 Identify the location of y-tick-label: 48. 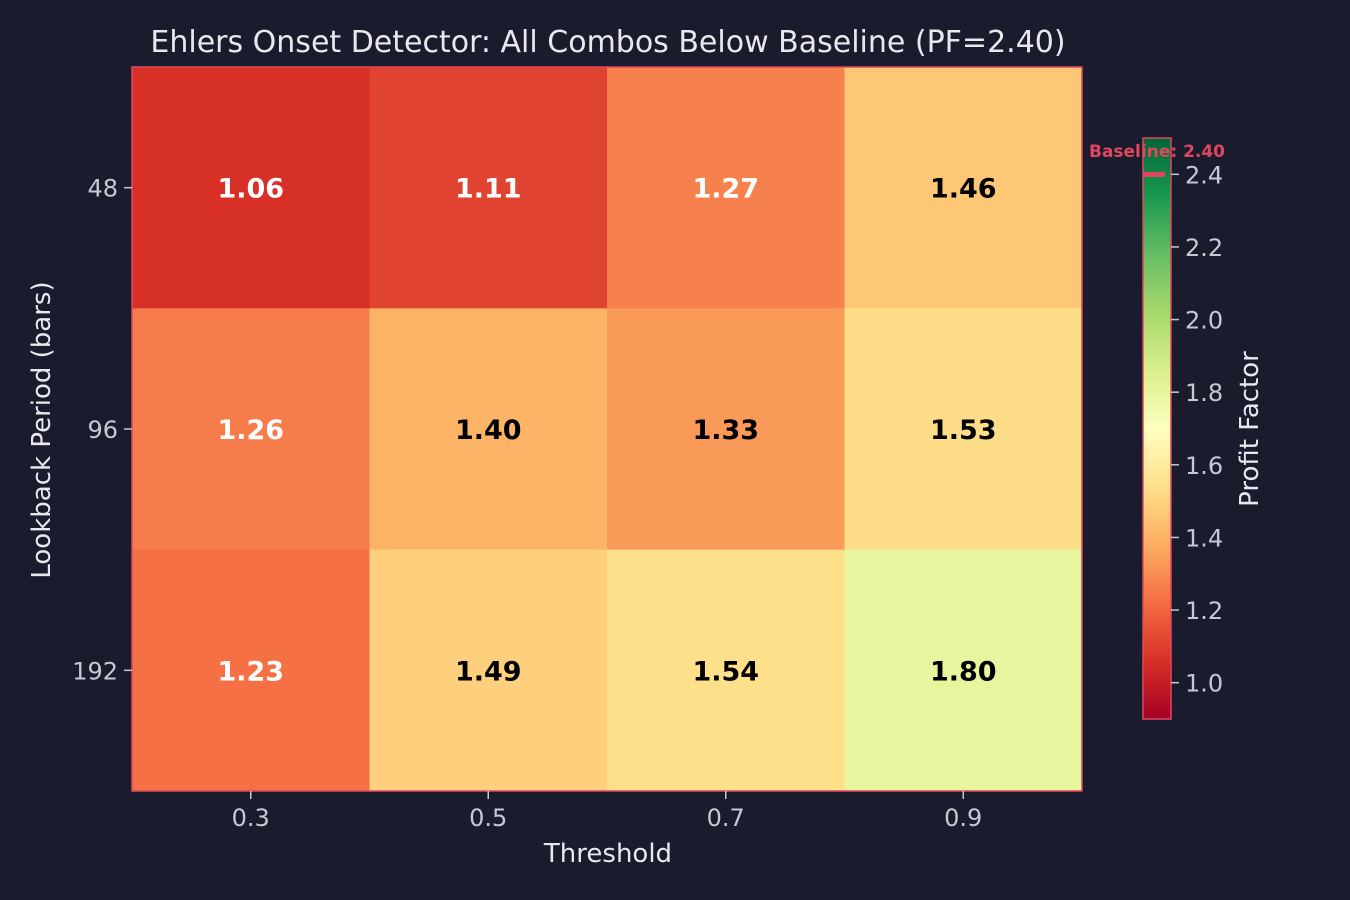
(102, 189).